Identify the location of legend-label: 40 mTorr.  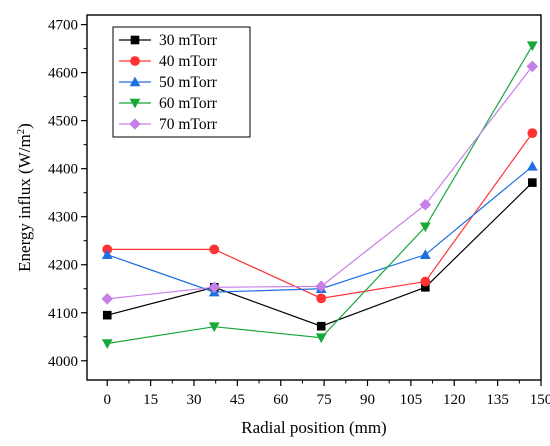
(188, 61).